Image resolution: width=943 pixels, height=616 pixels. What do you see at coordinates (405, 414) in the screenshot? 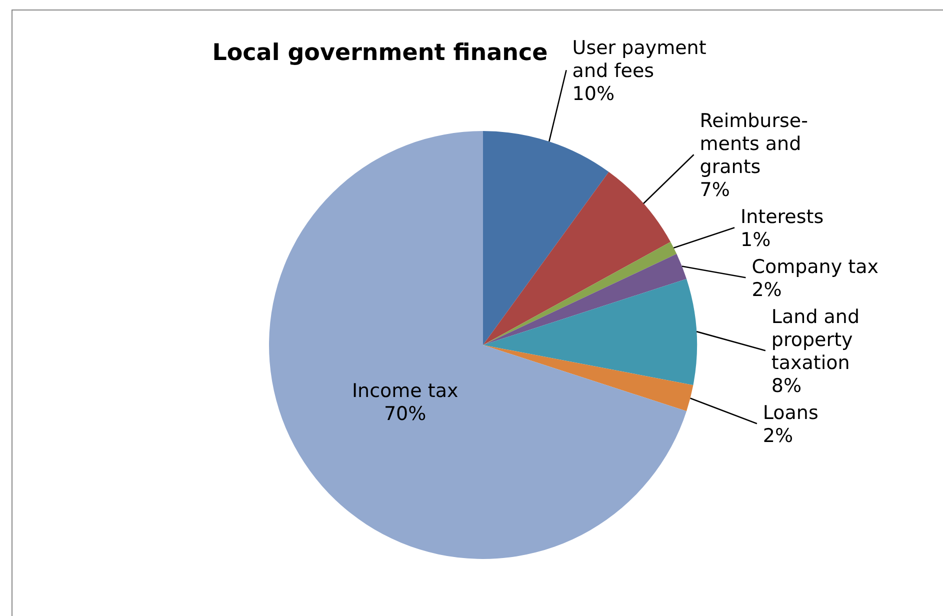
I see `data-label: 70%` at bounding box center [405, 414].